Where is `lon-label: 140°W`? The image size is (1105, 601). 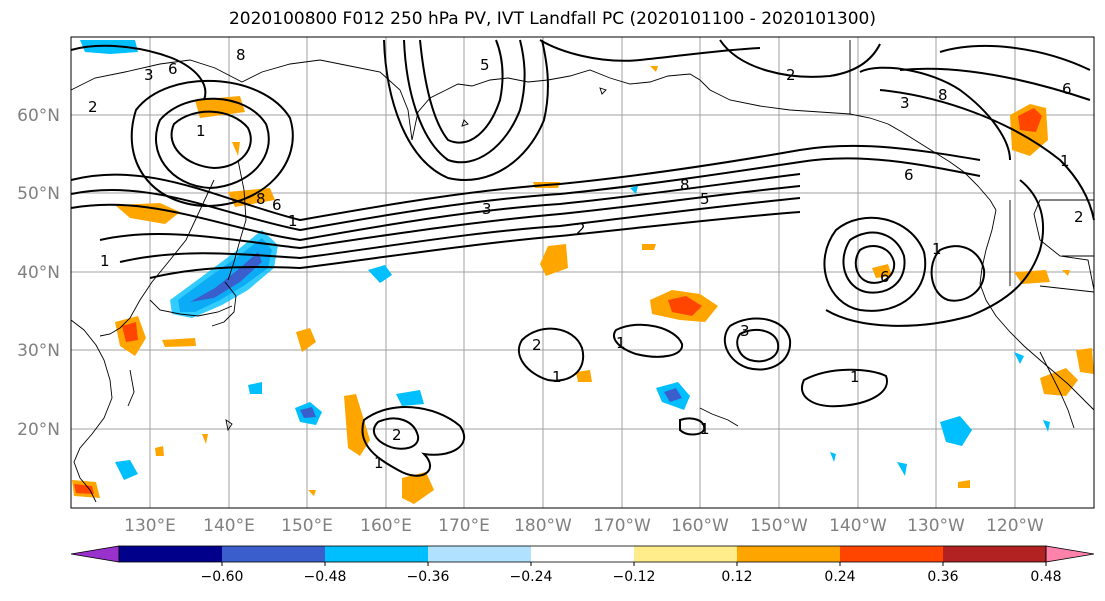 lon-label: 140°W is located at coordinates (858, 526).